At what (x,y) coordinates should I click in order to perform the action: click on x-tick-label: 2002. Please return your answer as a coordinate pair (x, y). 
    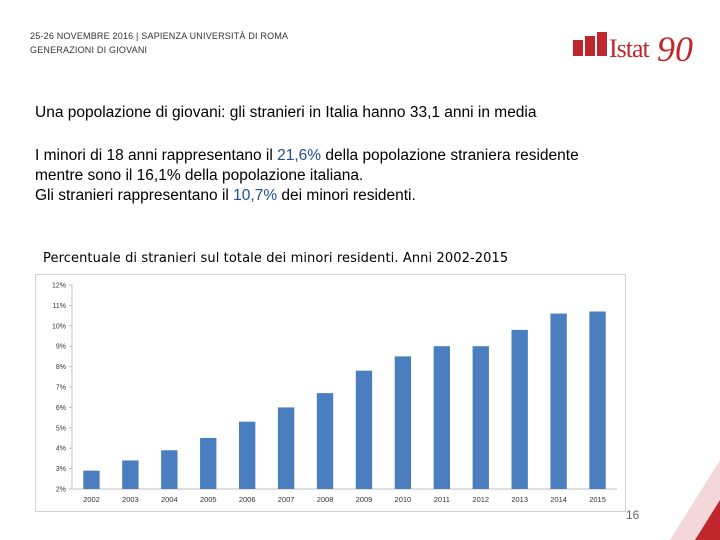
    Looking at the image, I should click on (91, 499).